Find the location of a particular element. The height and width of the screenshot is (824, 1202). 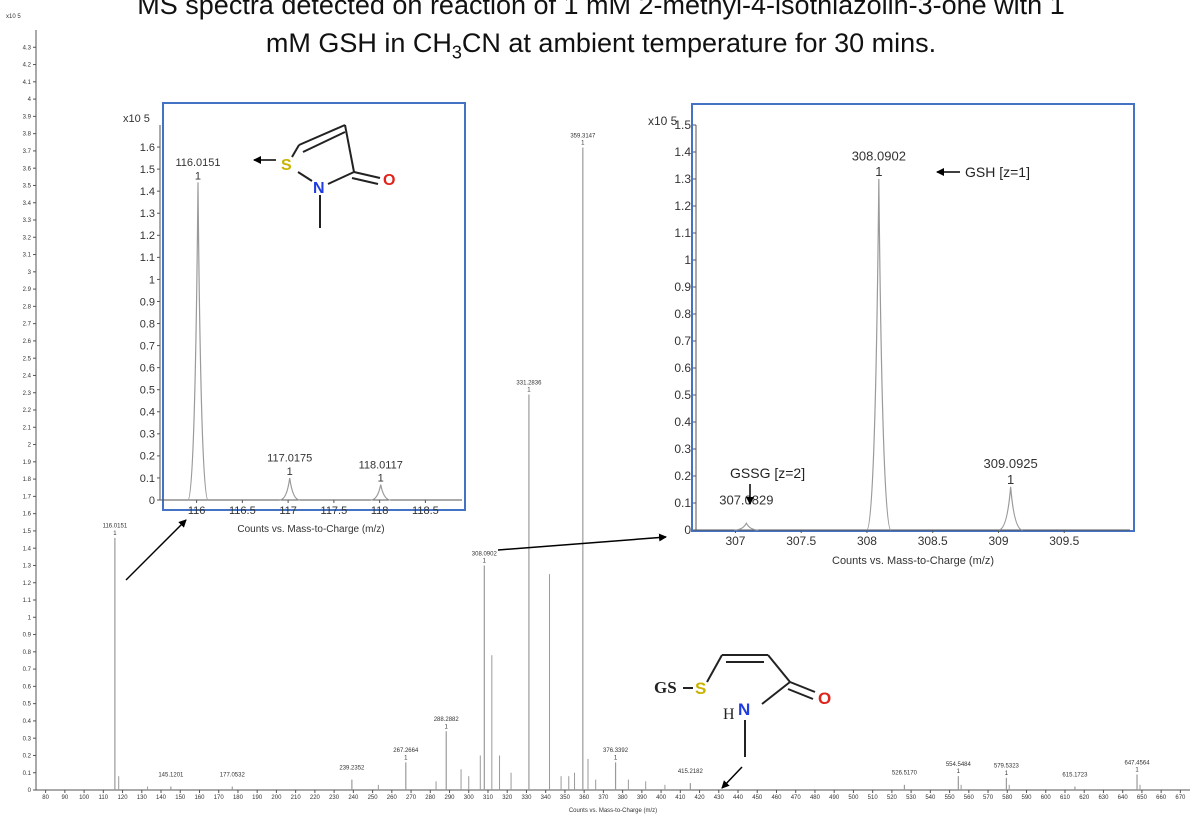

peak-label: 118.0117 is located at coordinates (381, 465).